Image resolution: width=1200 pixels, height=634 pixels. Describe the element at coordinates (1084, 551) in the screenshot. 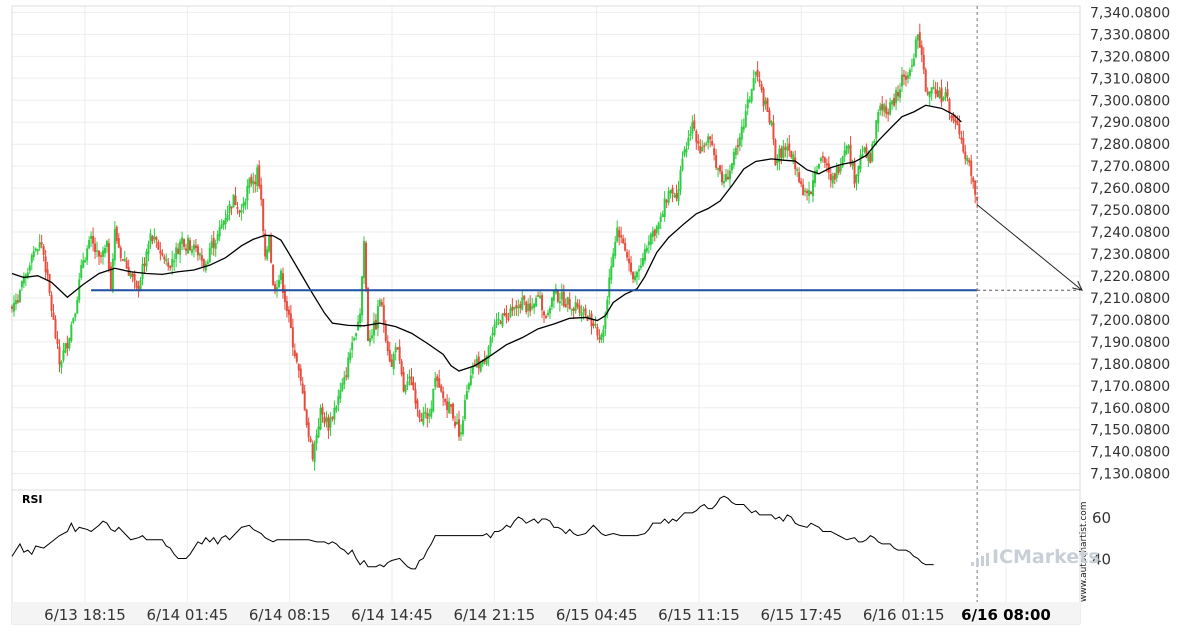

I see `source-watermark: www.autochartist.com` at that location.